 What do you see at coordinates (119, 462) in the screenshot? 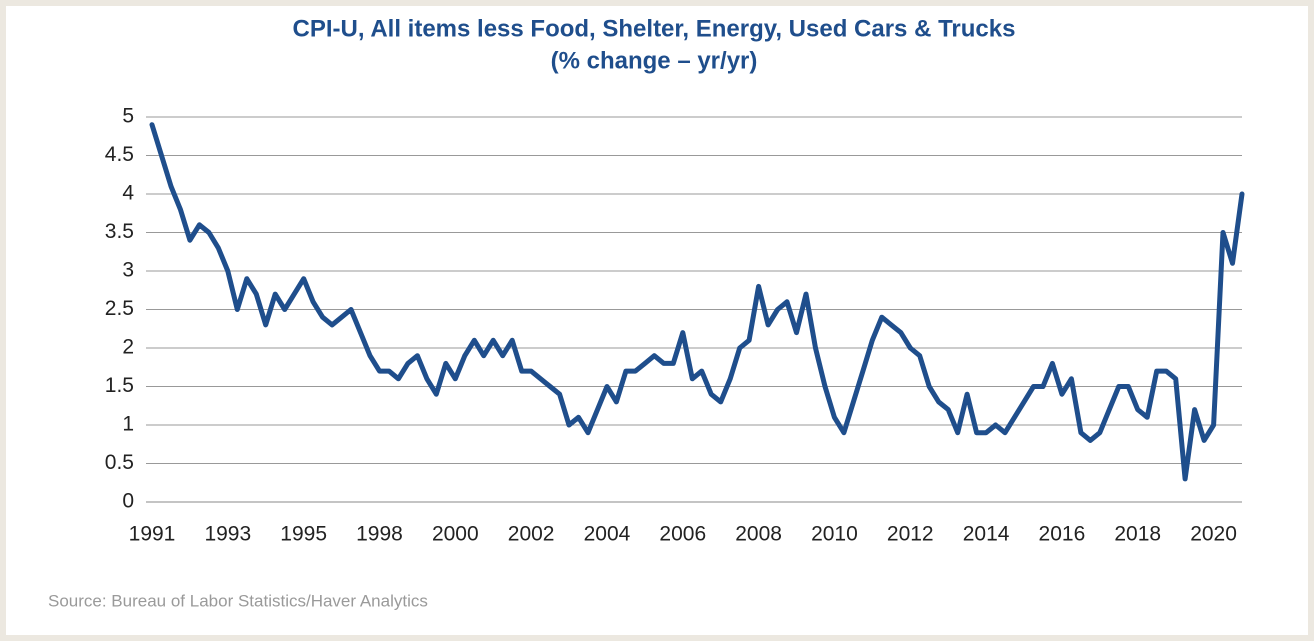
I see `y-tick-label: 0.5` at bounding box center [119, 462].